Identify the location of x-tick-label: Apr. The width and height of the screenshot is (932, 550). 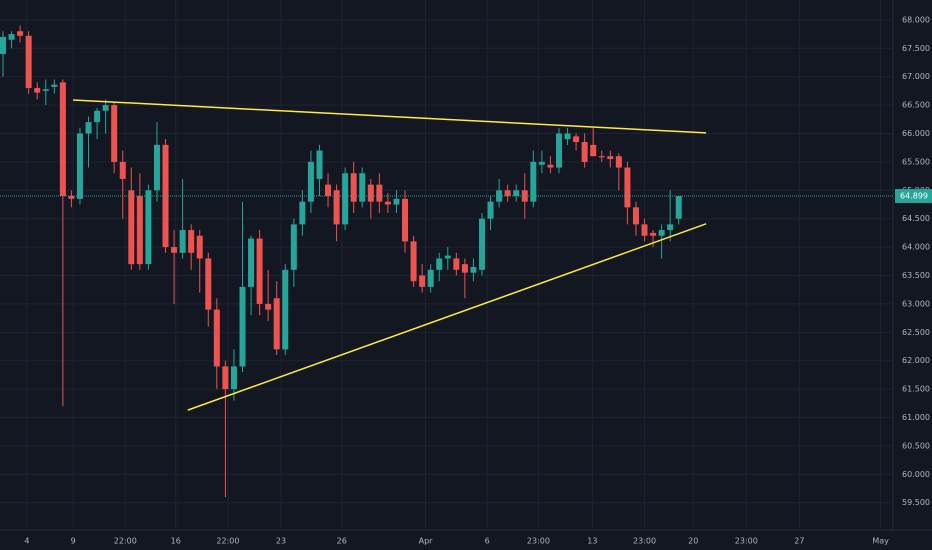
(426, 541).